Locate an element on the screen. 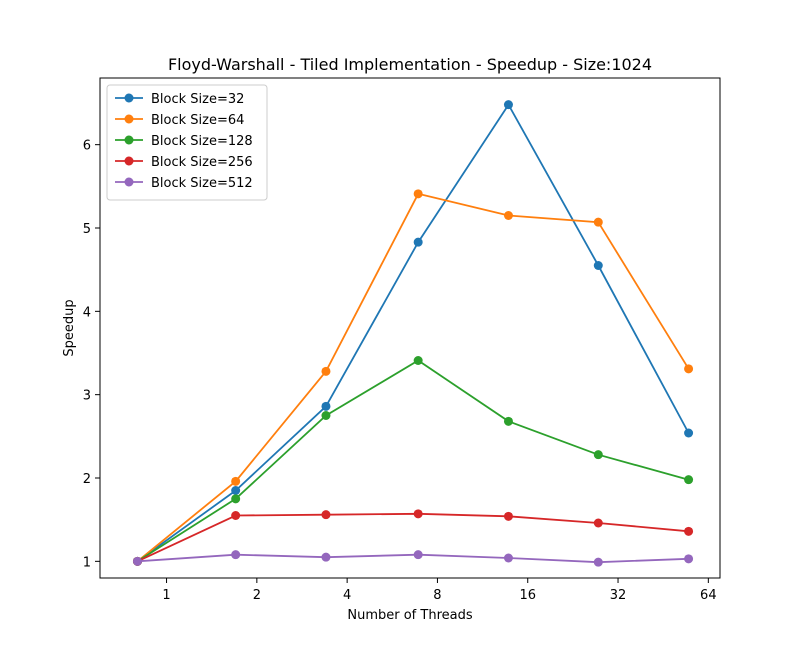 The width and height of the screenshot is (800, 650). legend-item: Block Size=64 is located at coordinates (179, 120).